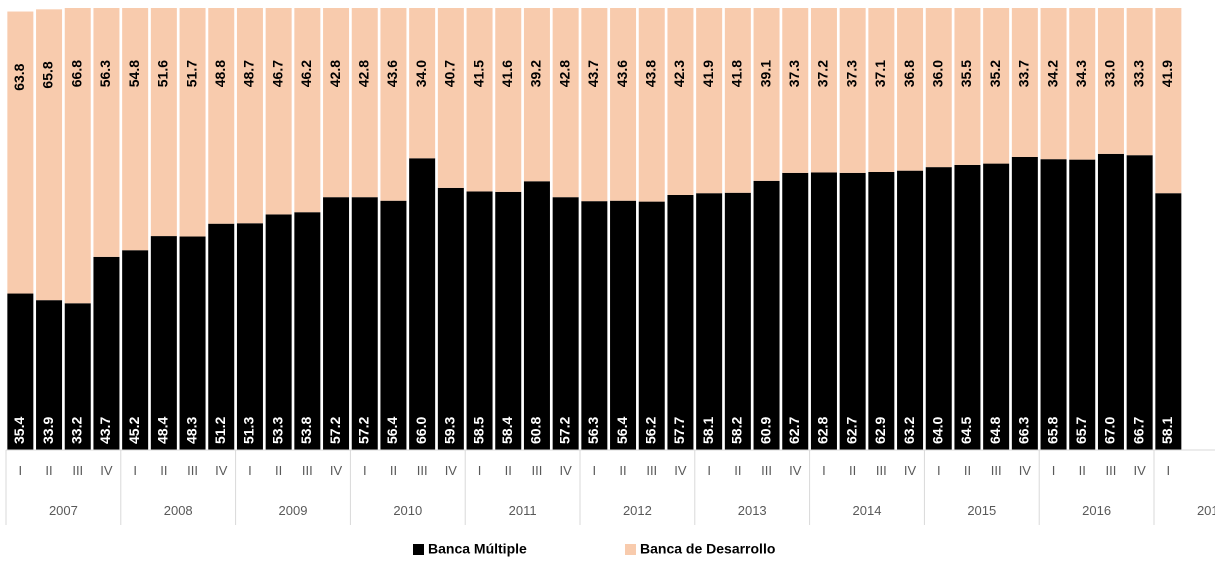 This screenshot has height=570, width=1215. I want to click on data-label: 45.2, so click(134, 430).